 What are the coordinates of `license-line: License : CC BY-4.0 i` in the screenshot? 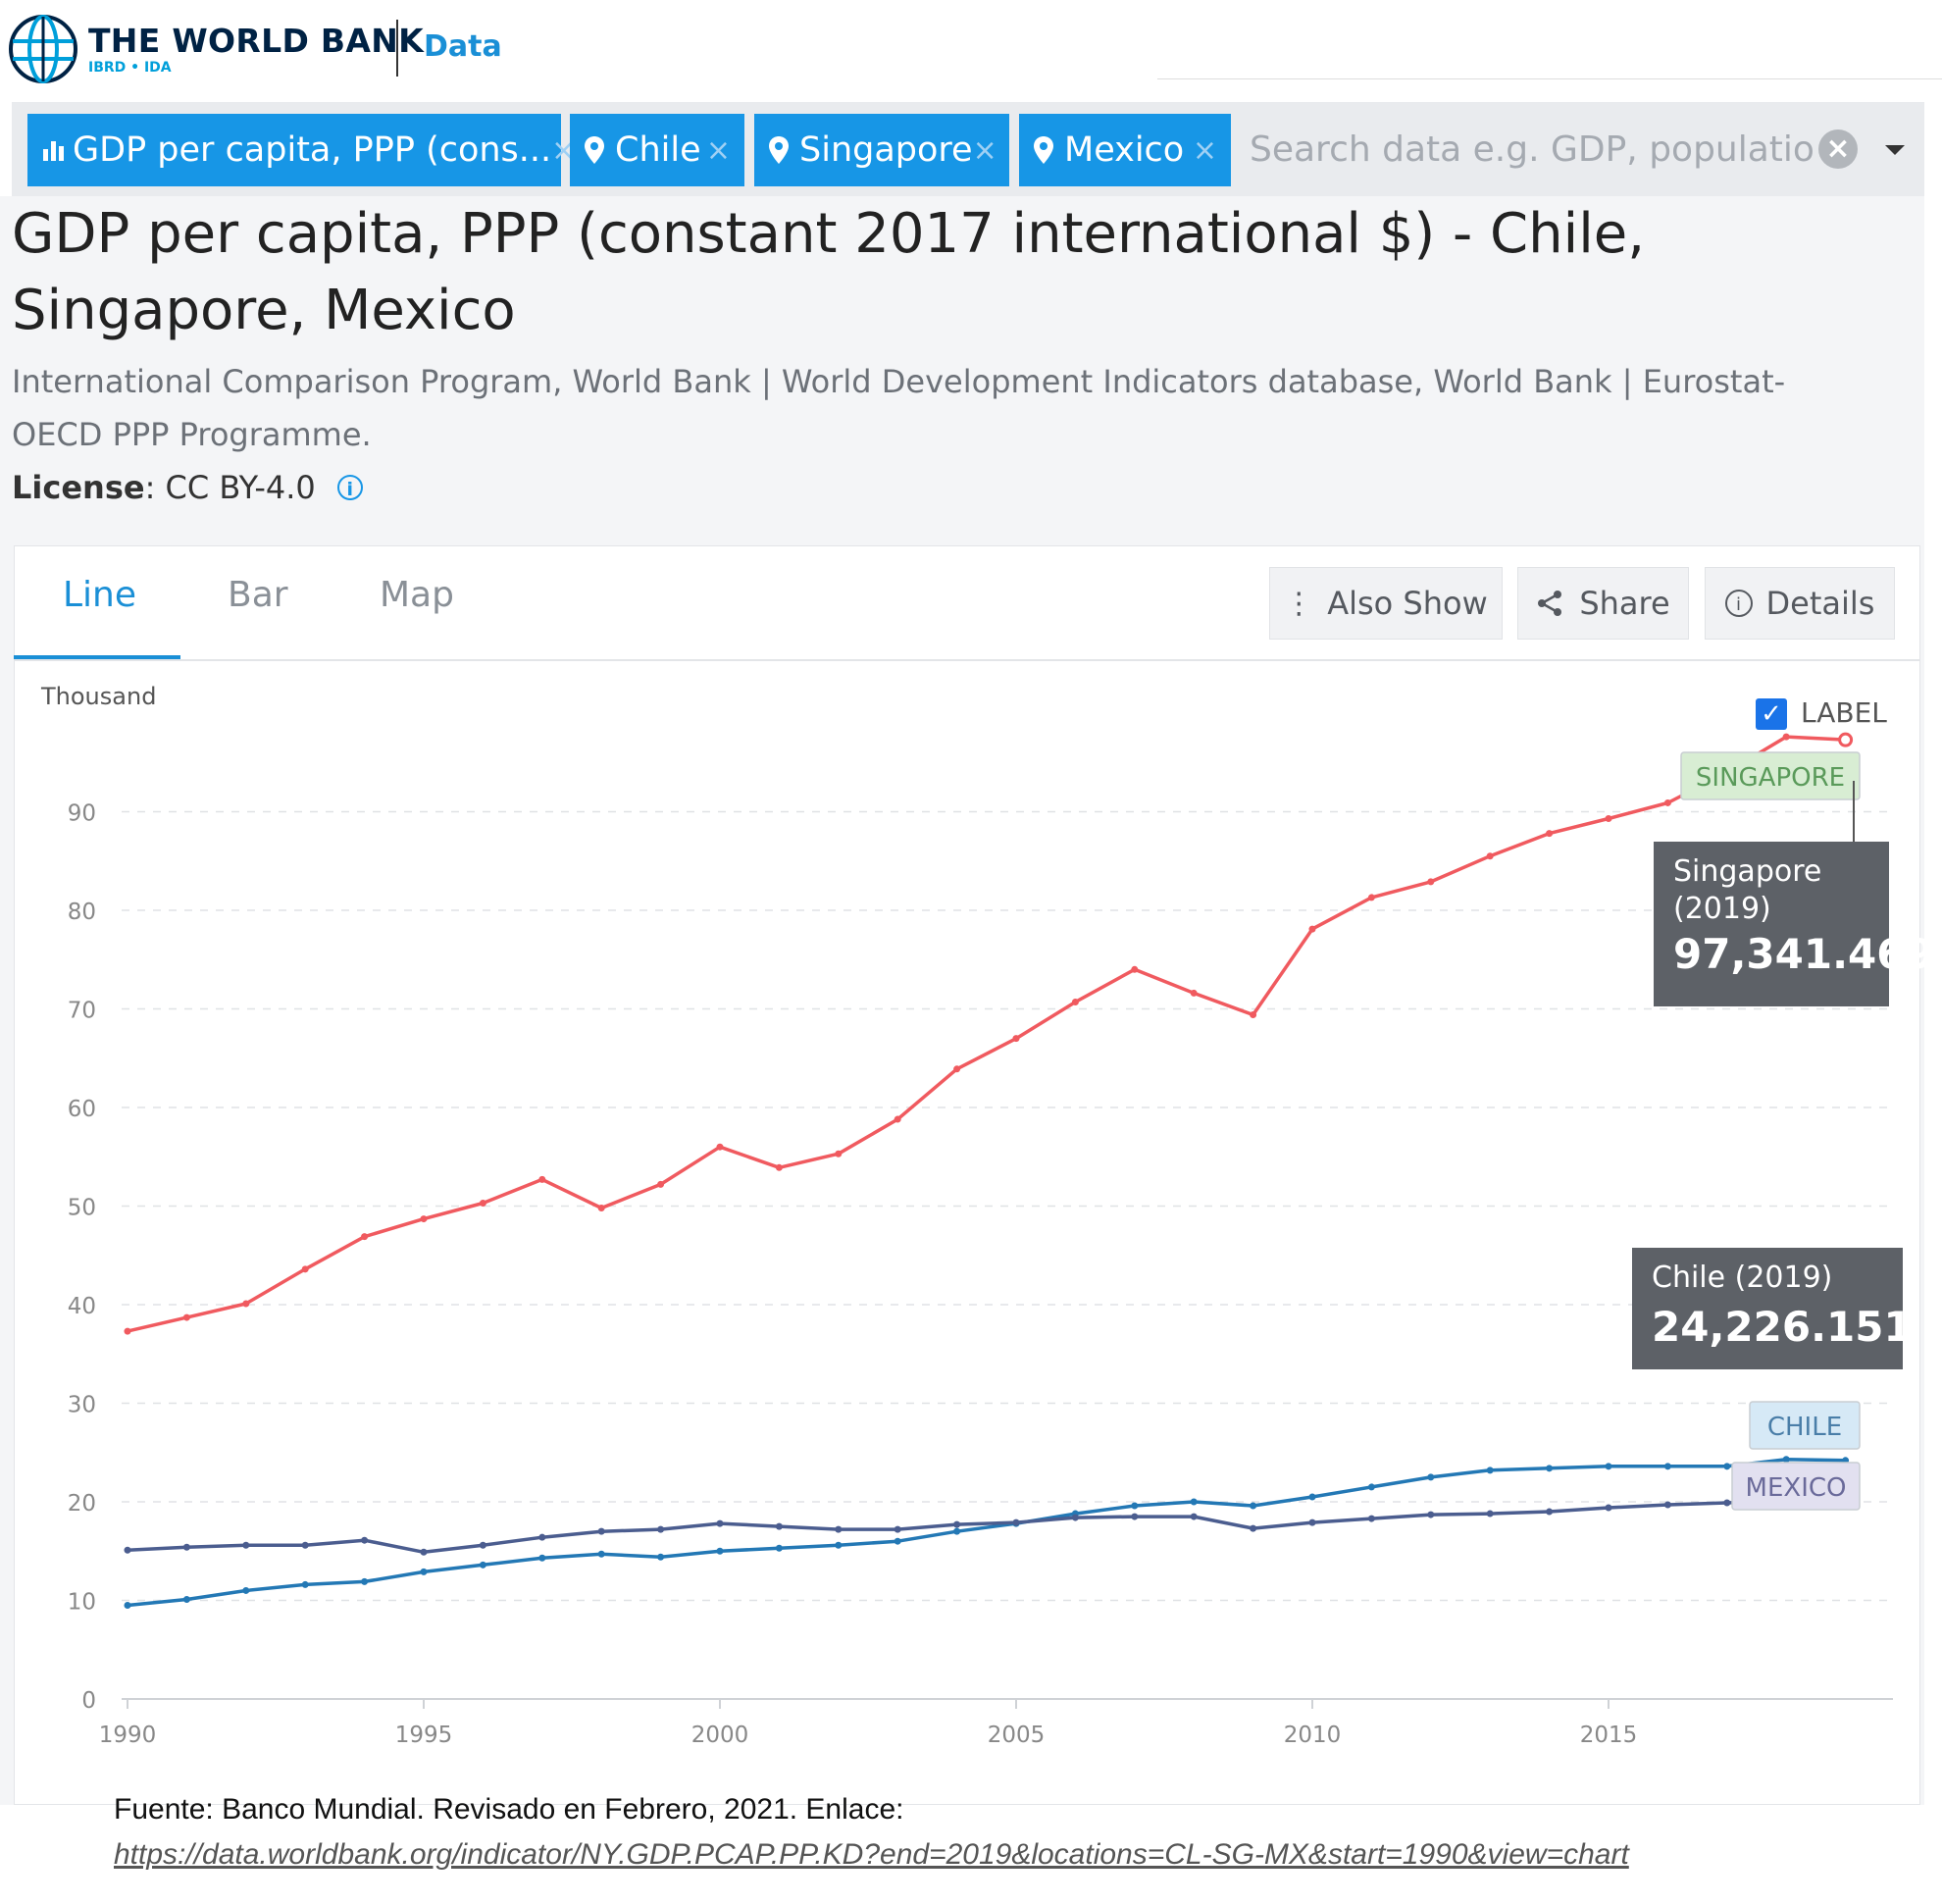 It's located at (187, 487).